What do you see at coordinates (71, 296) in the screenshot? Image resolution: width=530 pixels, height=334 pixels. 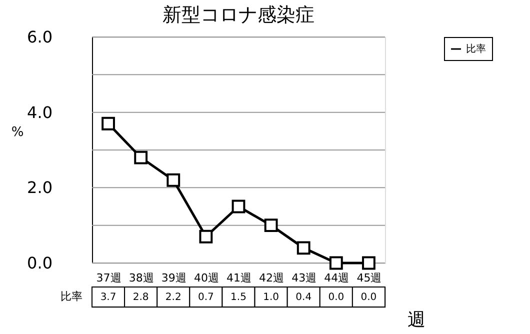 I see `text: 比率` at bounding box center [71, 296].